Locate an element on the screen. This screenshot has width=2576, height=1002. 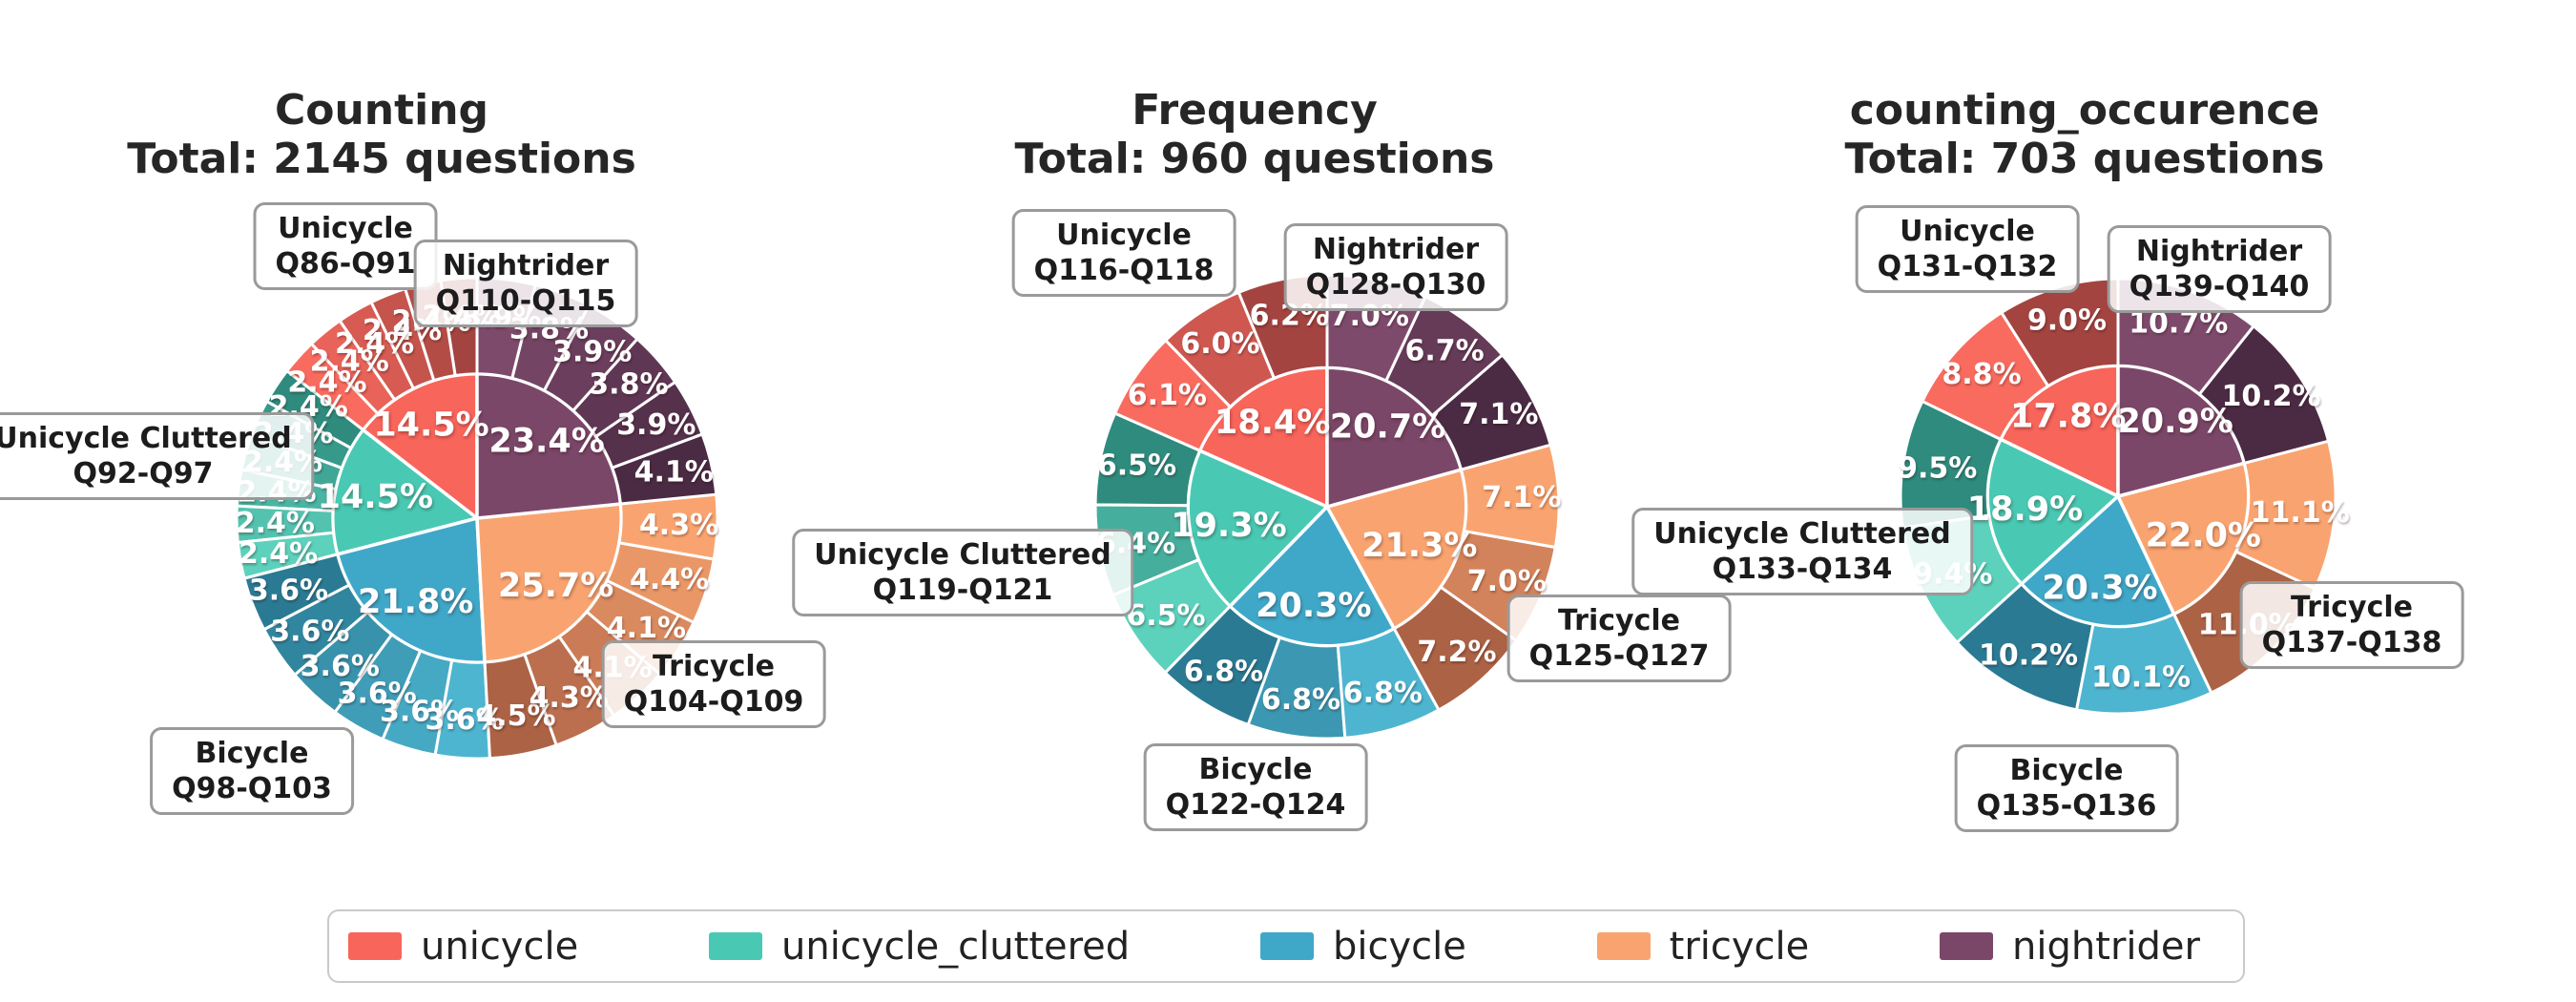
label-nightrider-q1: 3.9% is located at coordinates (656, 425).